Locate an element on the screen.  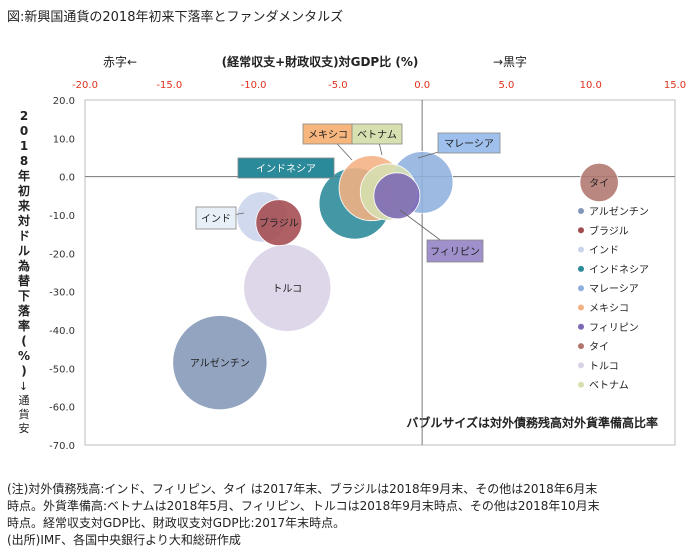
y-label-char: ド is located at coordinates (24, 236).